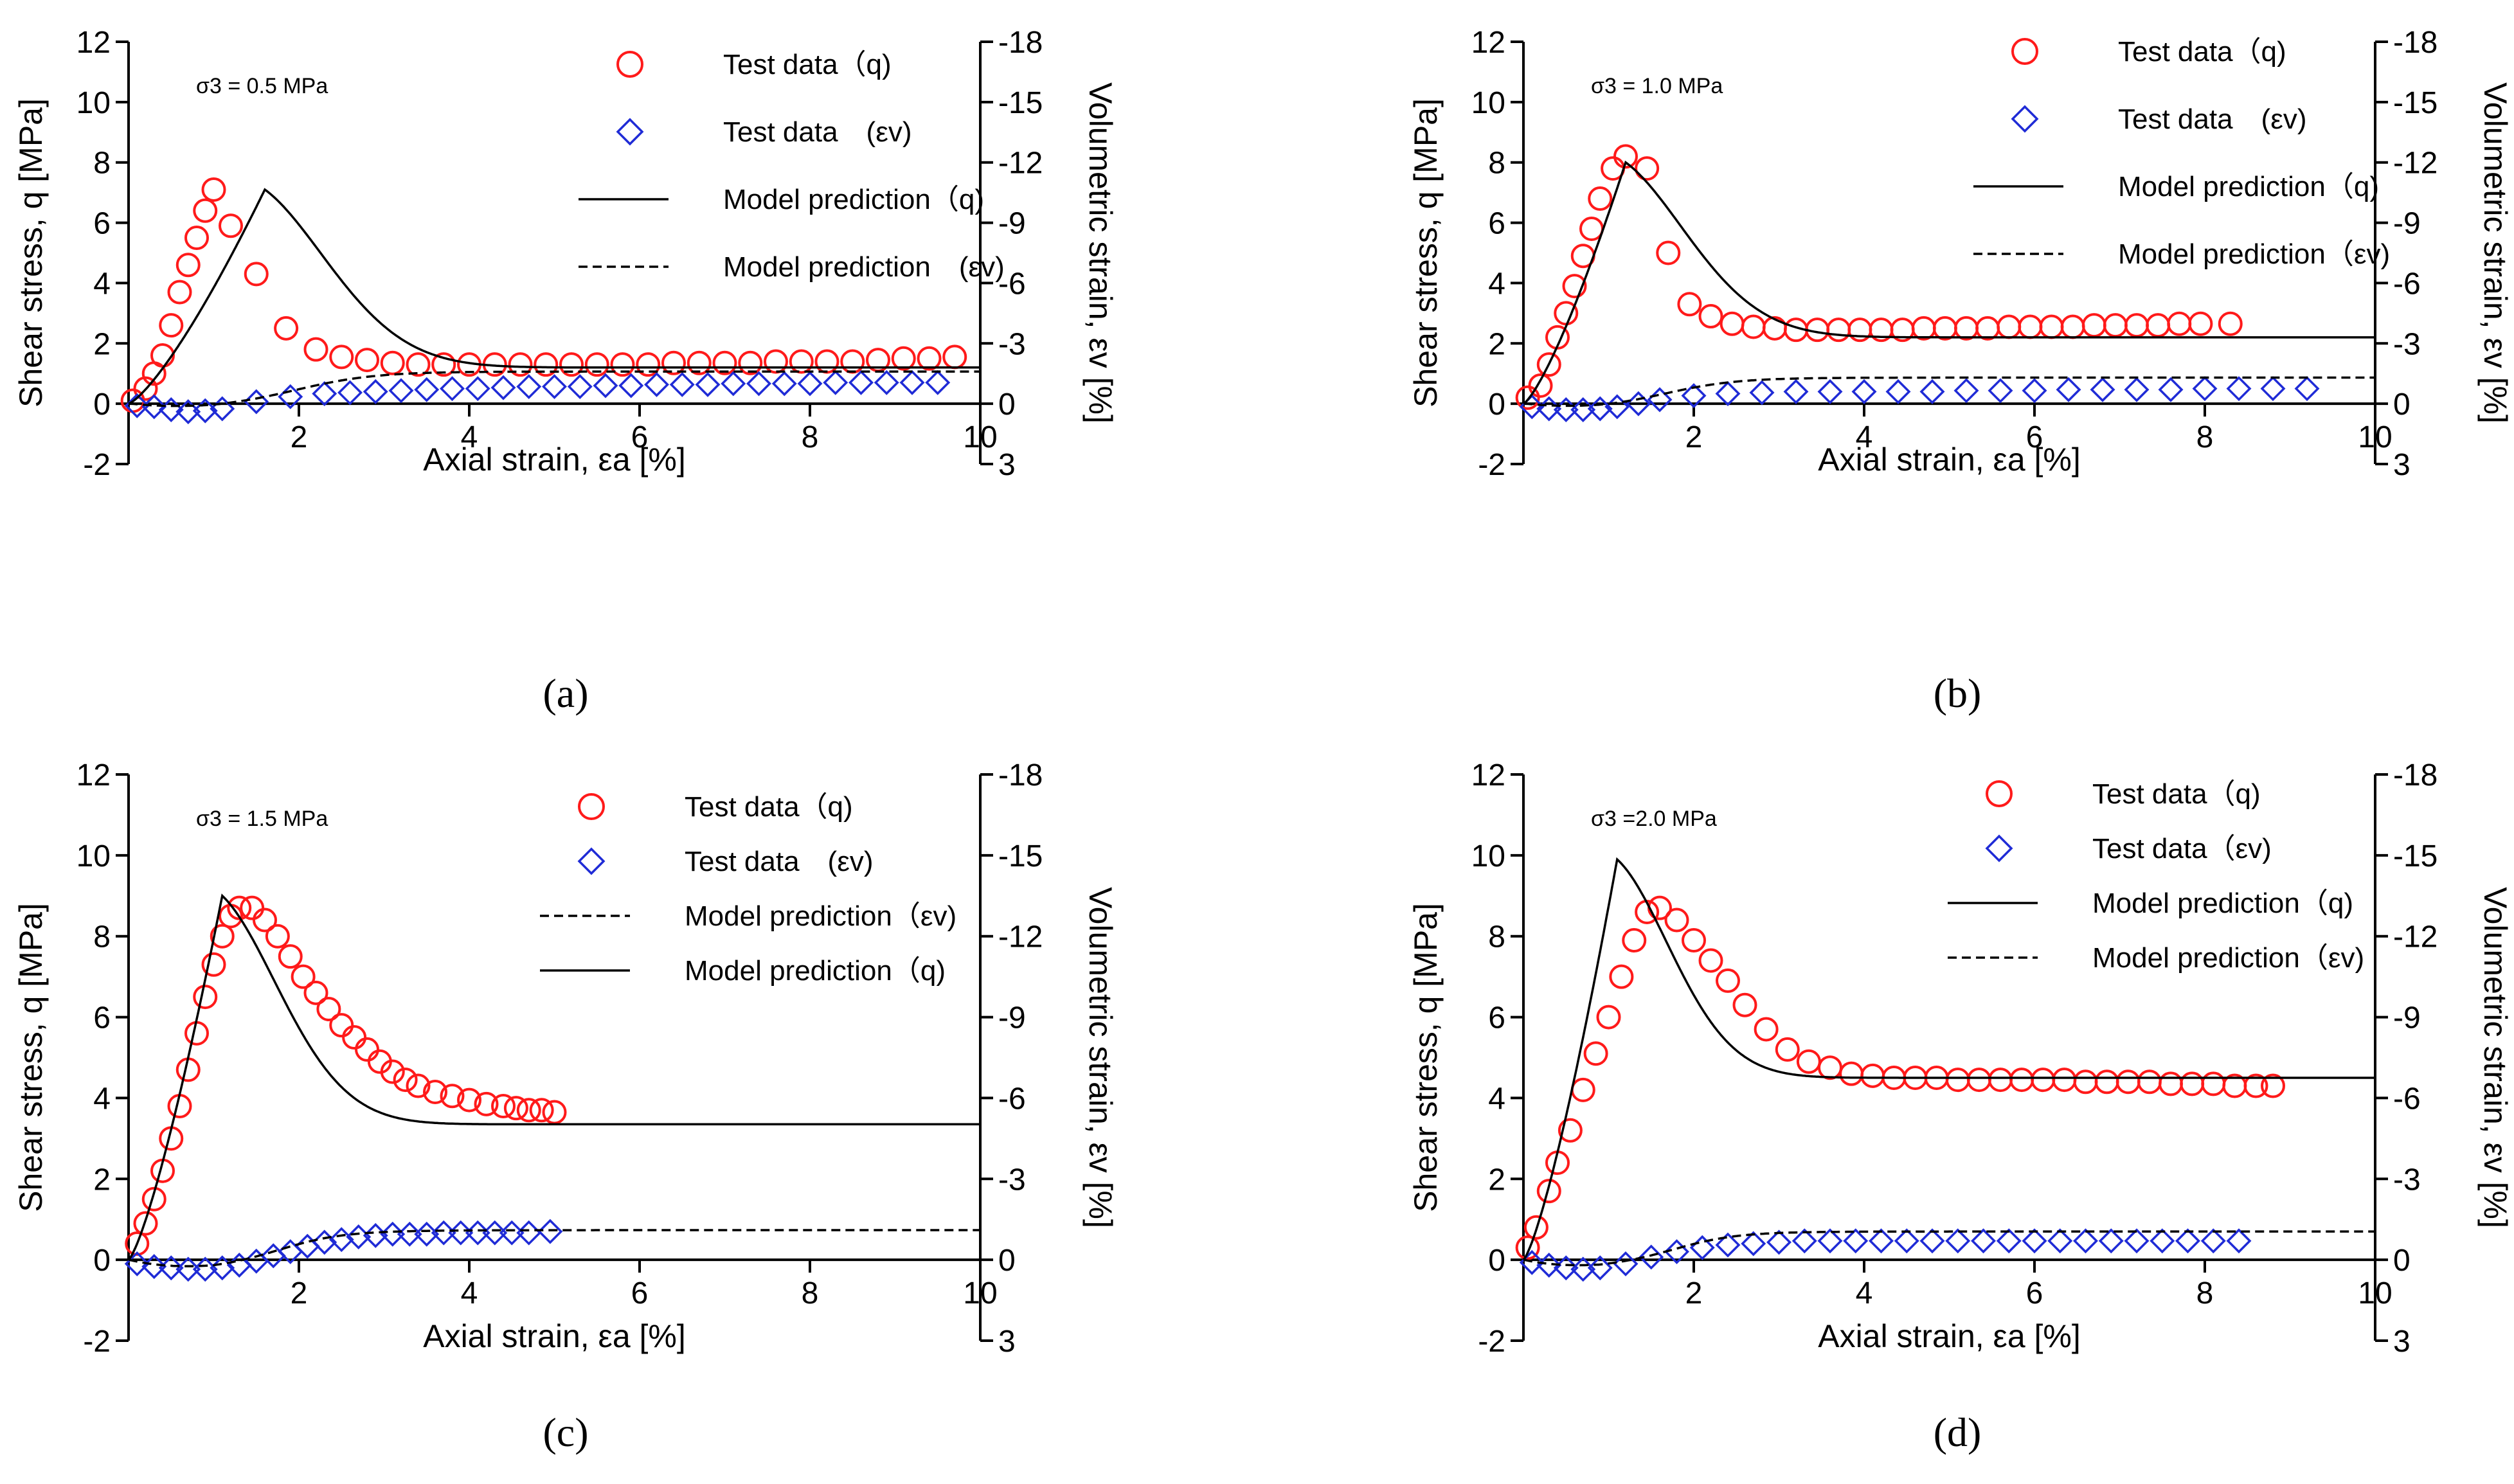 Image resolution: width=2514 pixels, height=1484 pixels. Describe the element at coordinates (1958, 1432) in the screenshot. I see `panel-label: (d)` at that location.